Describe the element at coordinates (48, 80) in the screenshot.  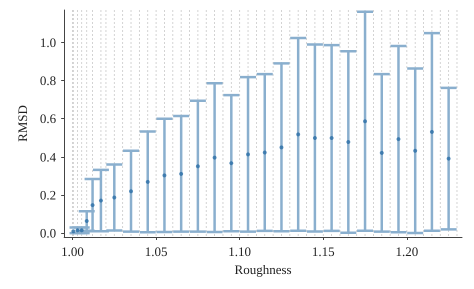
I see `y-tick-label: 0.8` at that location.